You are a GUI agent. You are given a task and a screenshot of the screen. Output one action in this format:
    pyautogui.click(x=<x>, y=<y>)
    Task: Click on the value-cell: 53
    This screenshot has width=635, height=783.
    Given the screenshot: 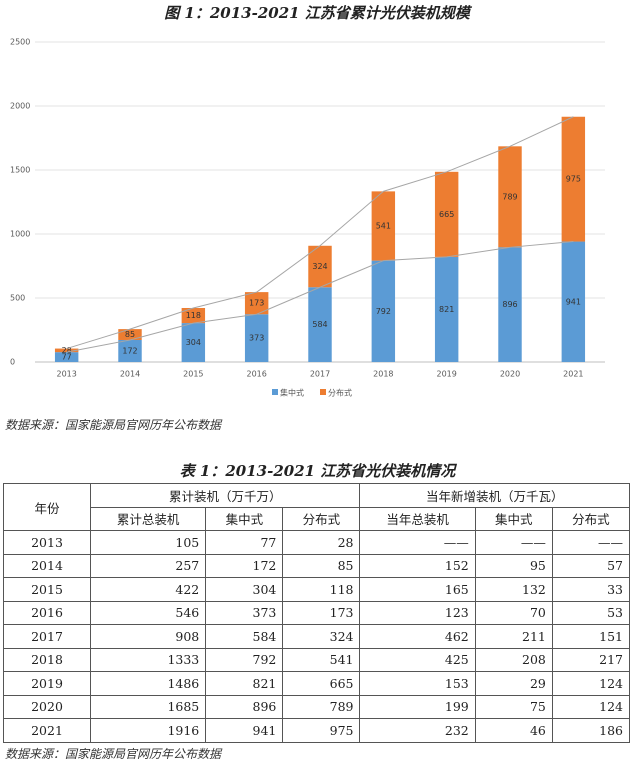 What is the action you would take?
    pyautogui.click(x=591, y=612)
    